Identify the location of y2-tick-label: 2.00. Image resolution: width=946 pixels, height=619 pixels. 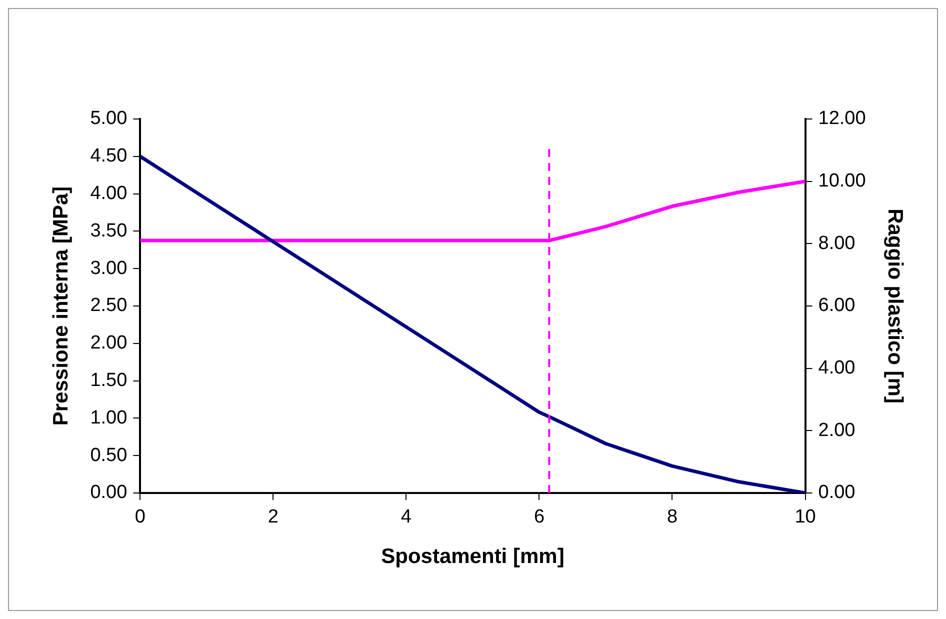
(837, 430).